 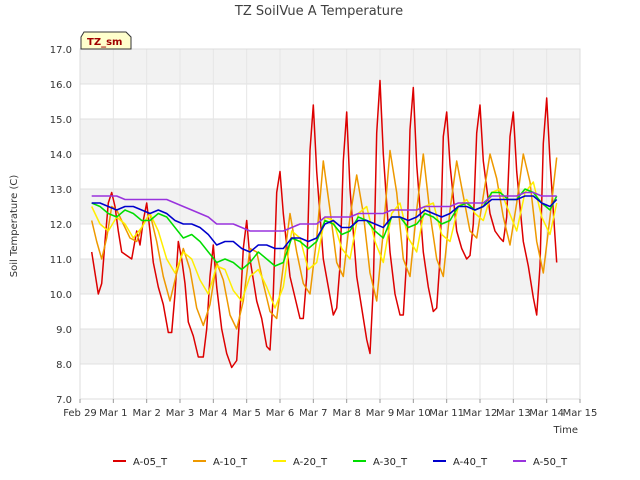 What do you see at coordinates (390, 462) in the screenshot?
I see `legend-label: A-30_T` at bounding box center [390, 462].